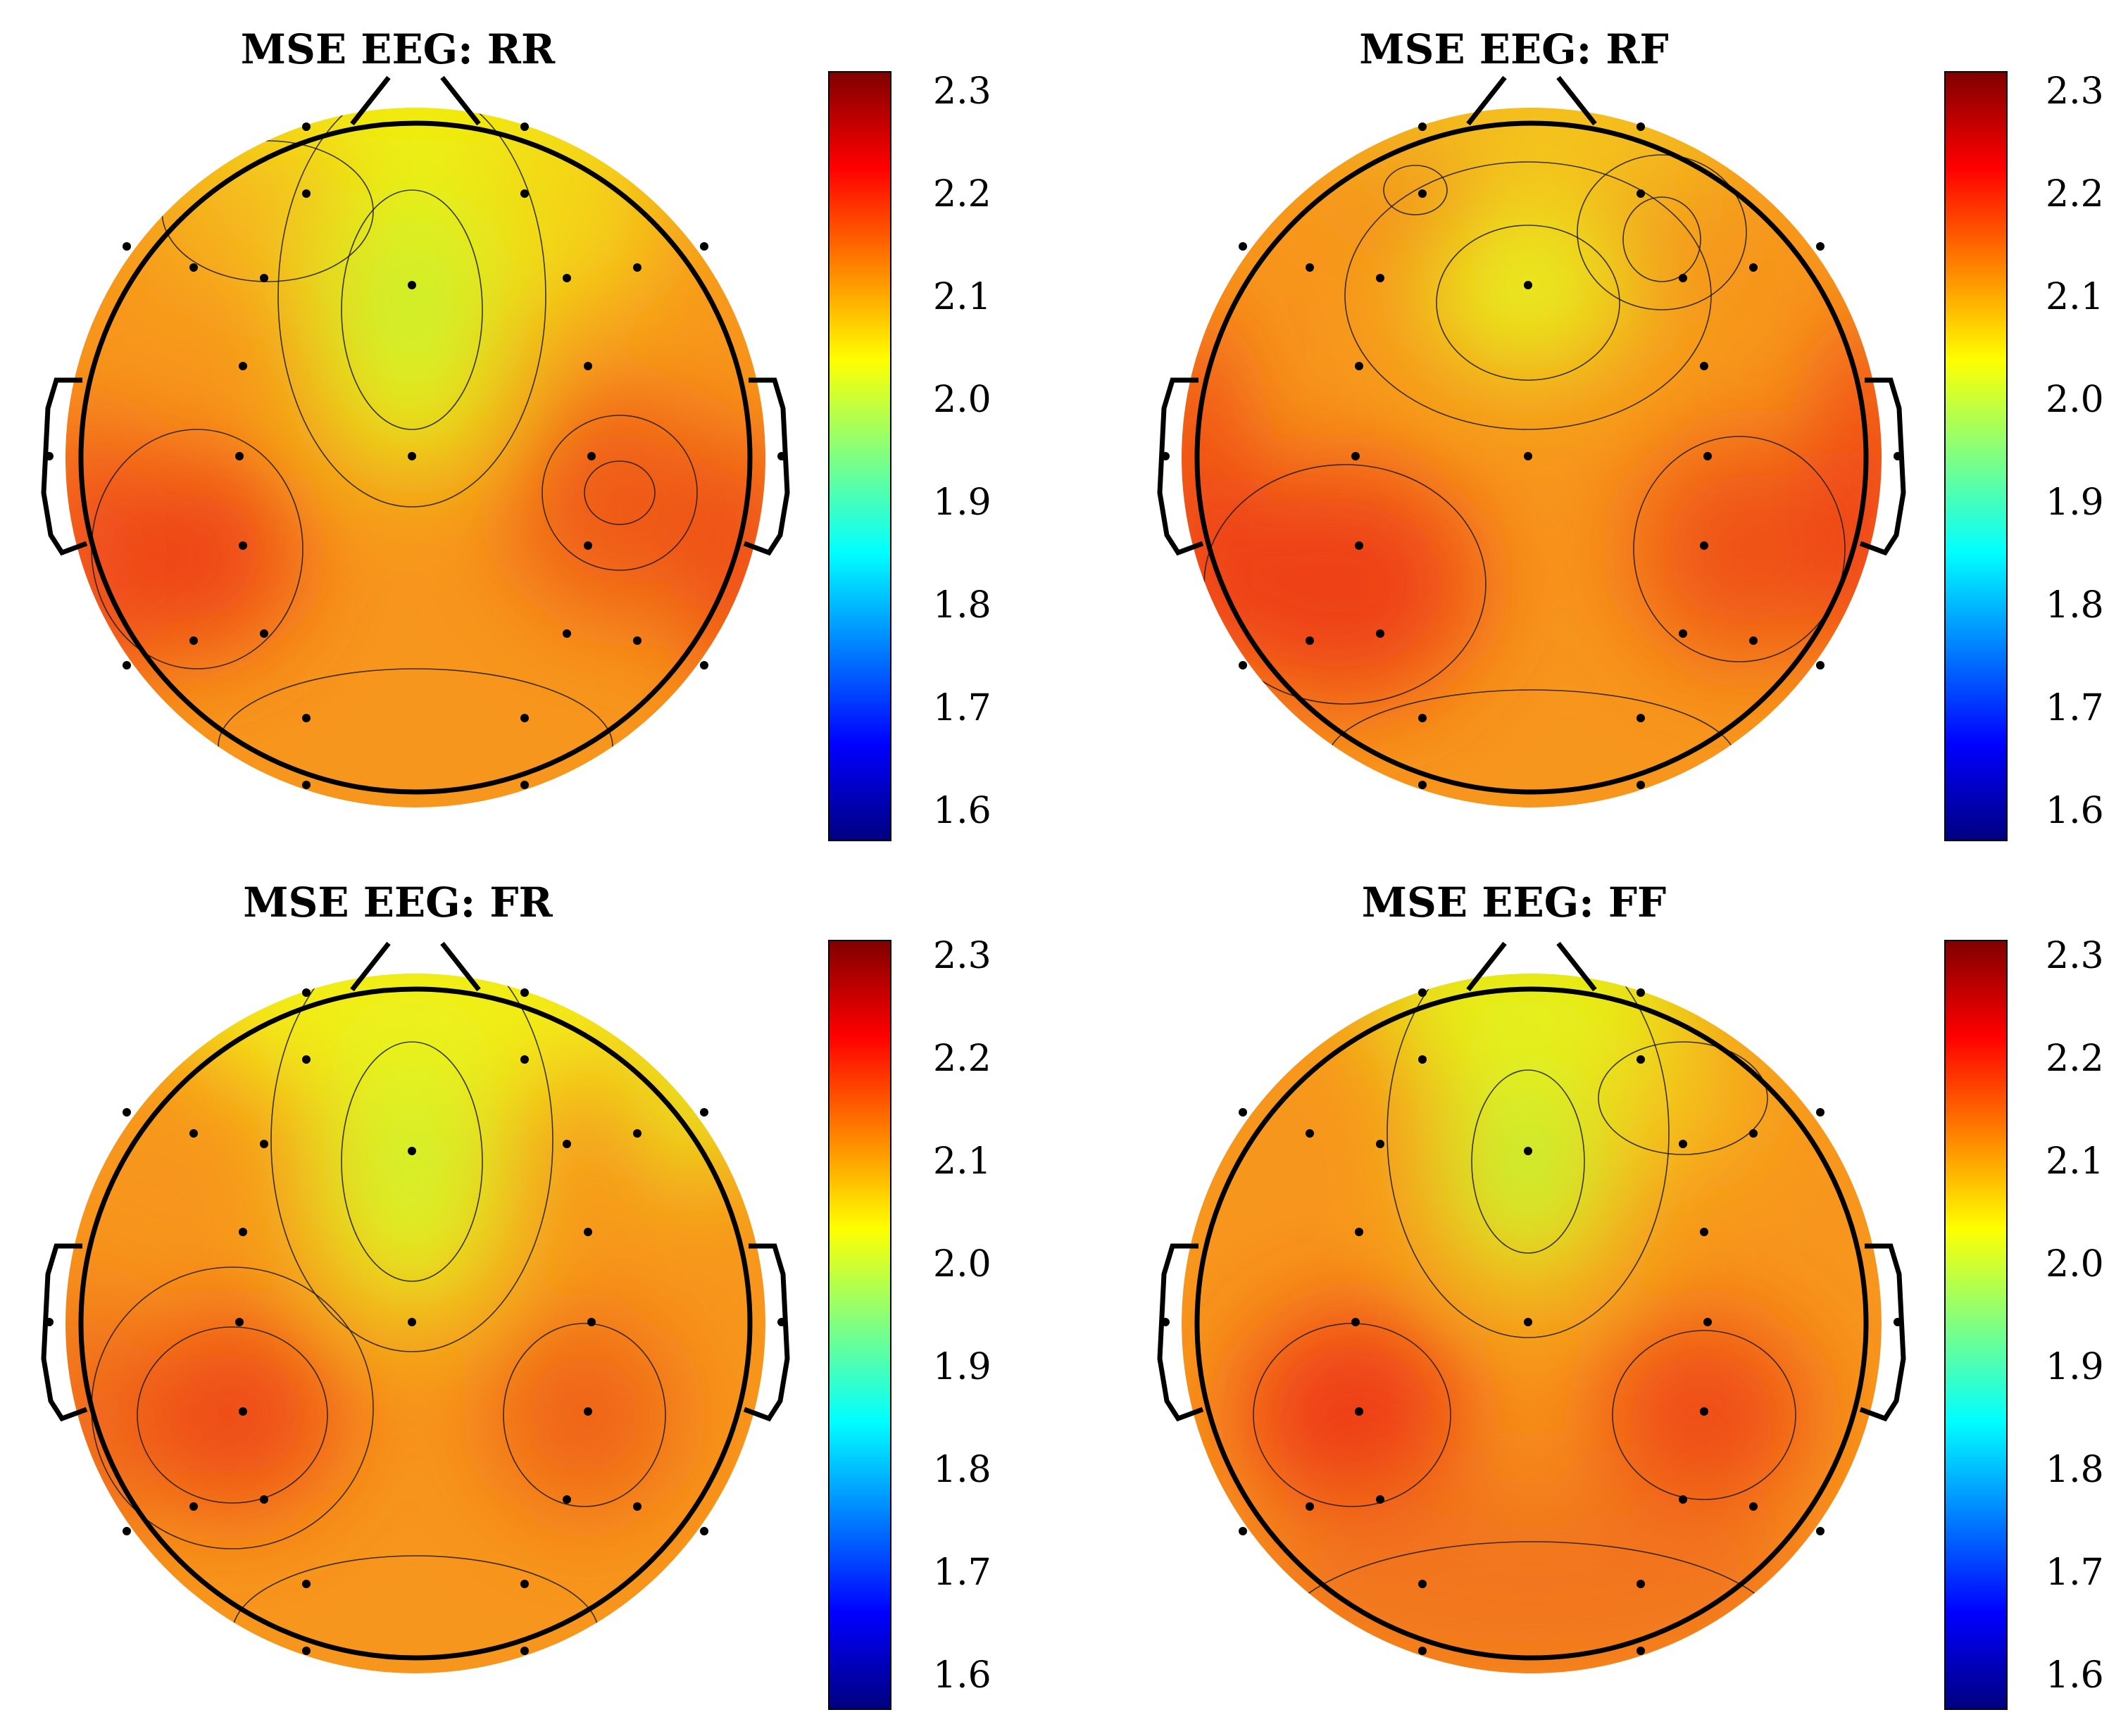  I want to click on hotspot-bottom, so click(1531, 1575).